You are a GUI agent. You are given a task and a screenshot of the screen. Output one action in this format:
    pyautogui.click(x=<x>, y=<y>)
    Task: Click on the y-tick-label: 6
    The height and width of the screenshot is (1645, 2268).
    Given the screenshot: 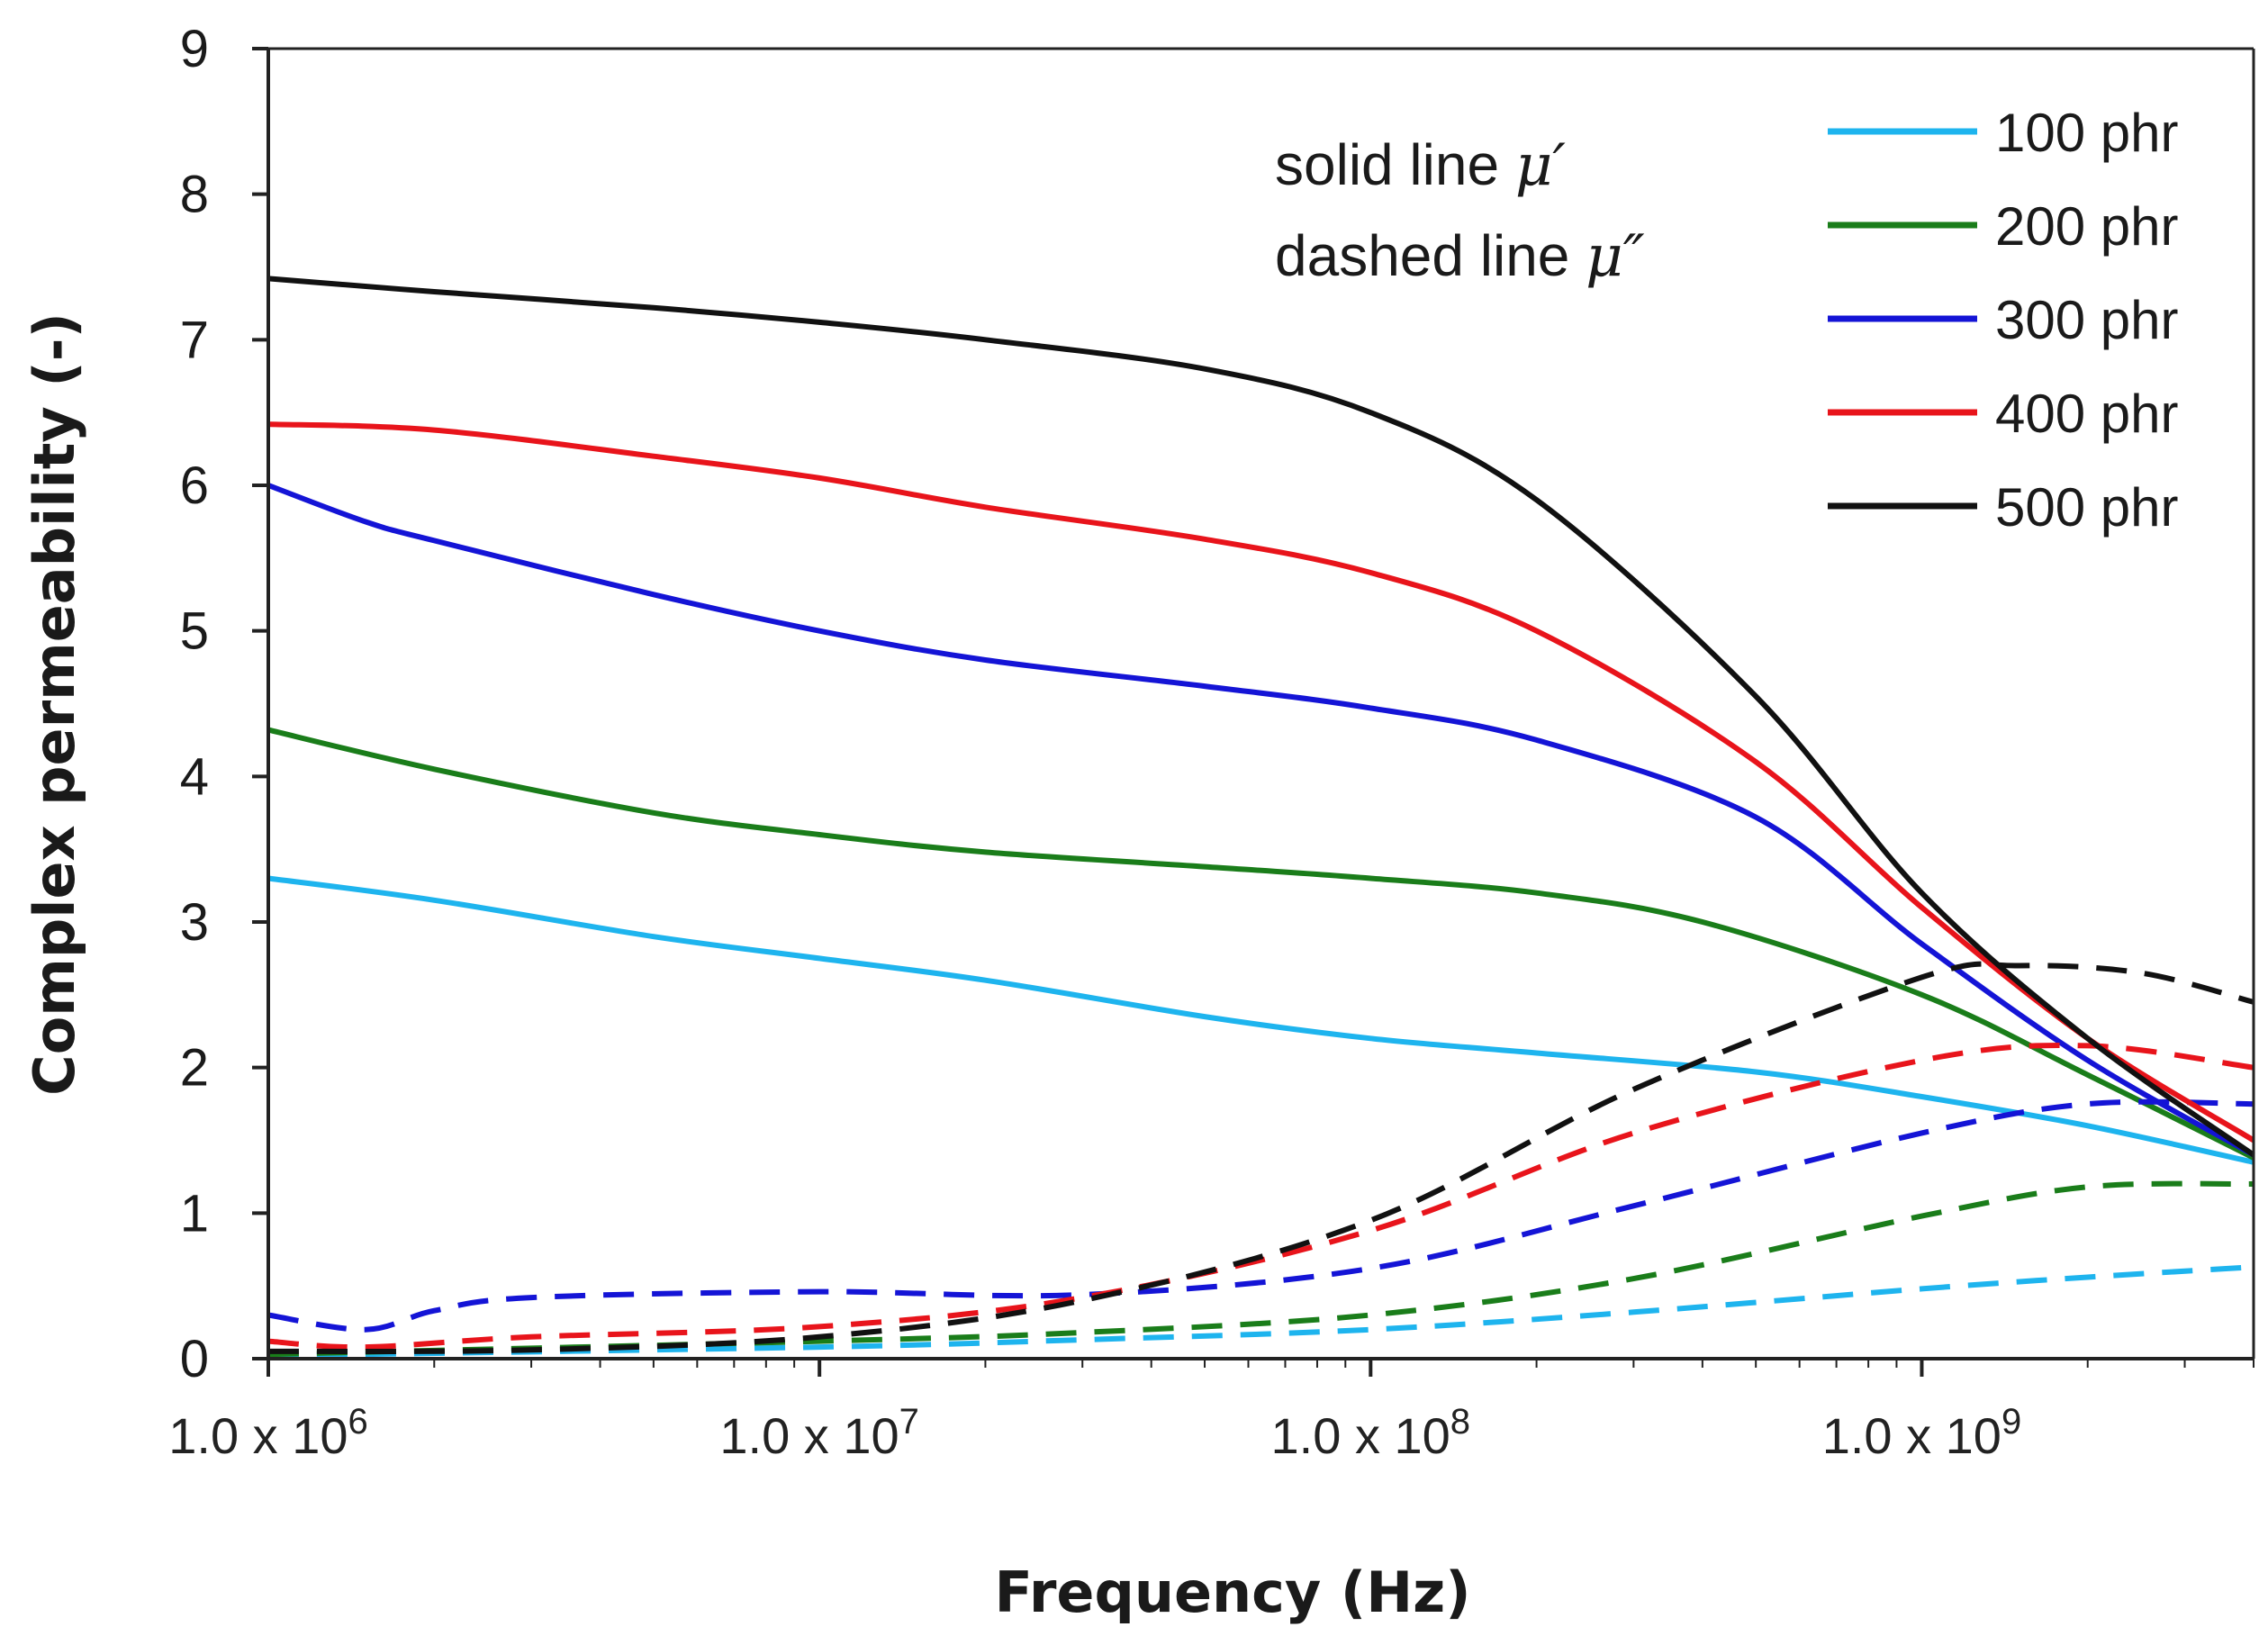 What is the action you would take?
    pyautogui.click(x=194, y=486)
    